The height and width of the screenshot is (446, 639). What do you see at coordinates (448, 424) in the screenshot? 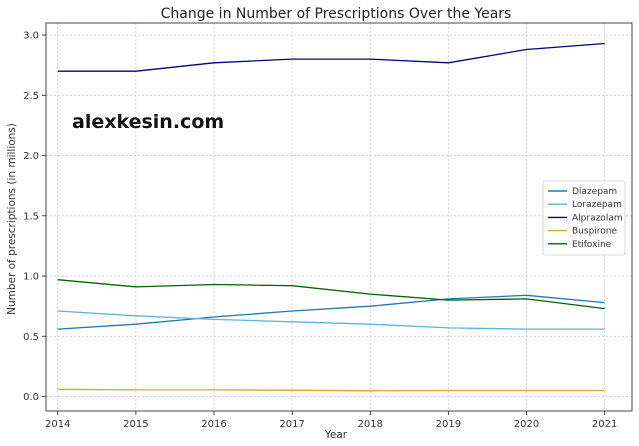
I see `x-tick-label-2019: 2019` at bounding box center [448, 424].